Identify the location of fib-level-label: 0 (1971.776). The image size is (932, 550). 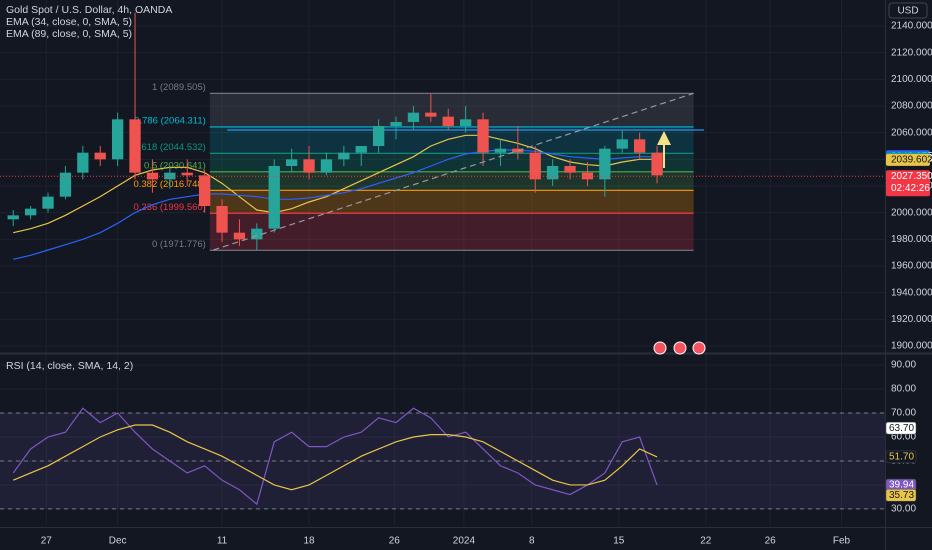
(179, 244).